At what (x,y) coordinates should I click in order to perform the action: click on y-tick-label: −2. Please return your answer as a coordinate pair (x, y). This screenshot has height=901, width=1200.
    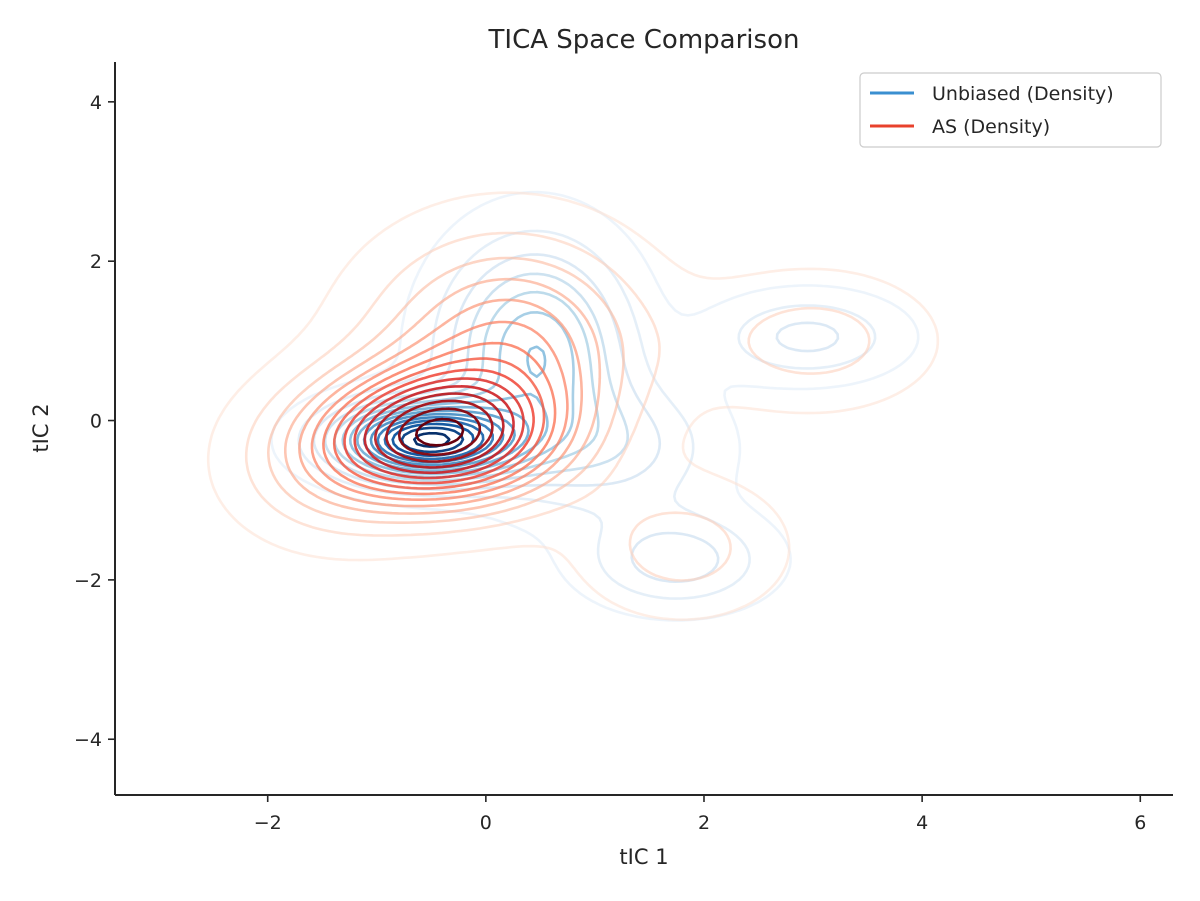
    Looking at the image, I should click on (88, 581).